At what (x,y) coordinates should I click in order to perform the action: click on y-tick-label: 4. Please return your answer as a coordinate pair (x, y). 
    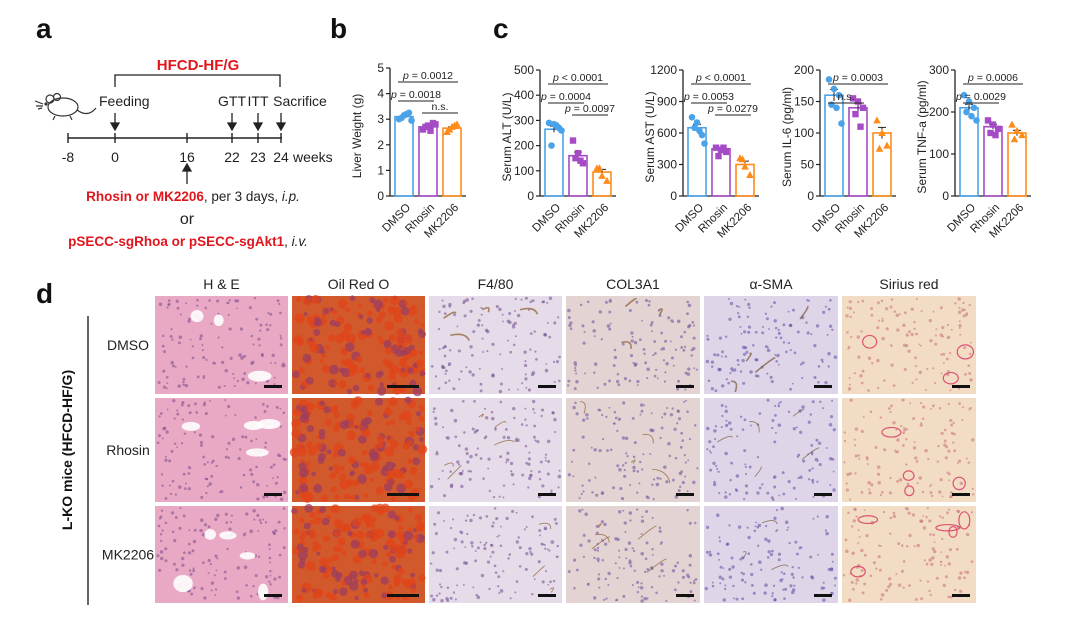
    Looking at the image, I should click on (380, 94).